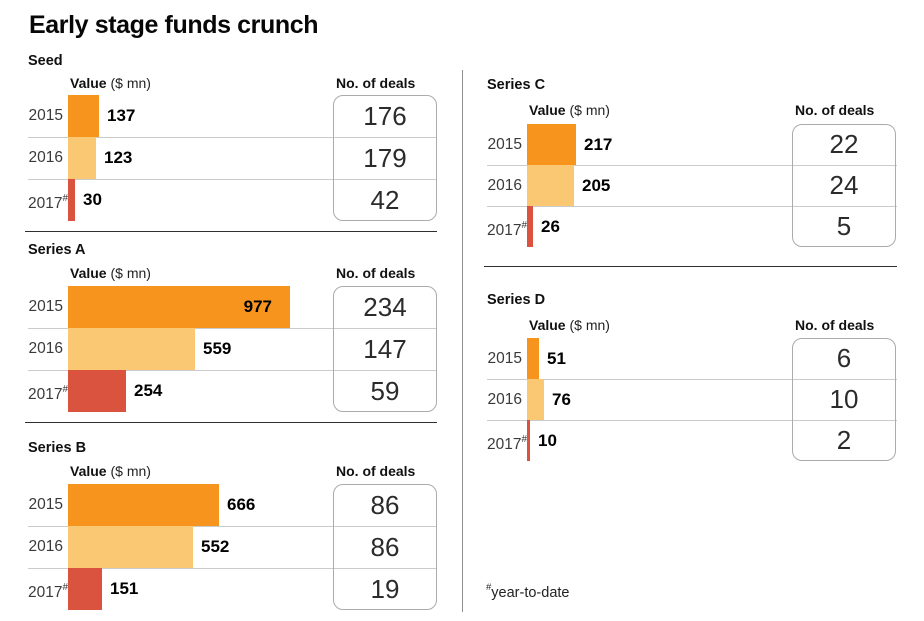 The width and height of the screenshot is (924, 621). Describe the element at coordinates (547, 440) in the screenshot. I see `value-label: 10` at that location.